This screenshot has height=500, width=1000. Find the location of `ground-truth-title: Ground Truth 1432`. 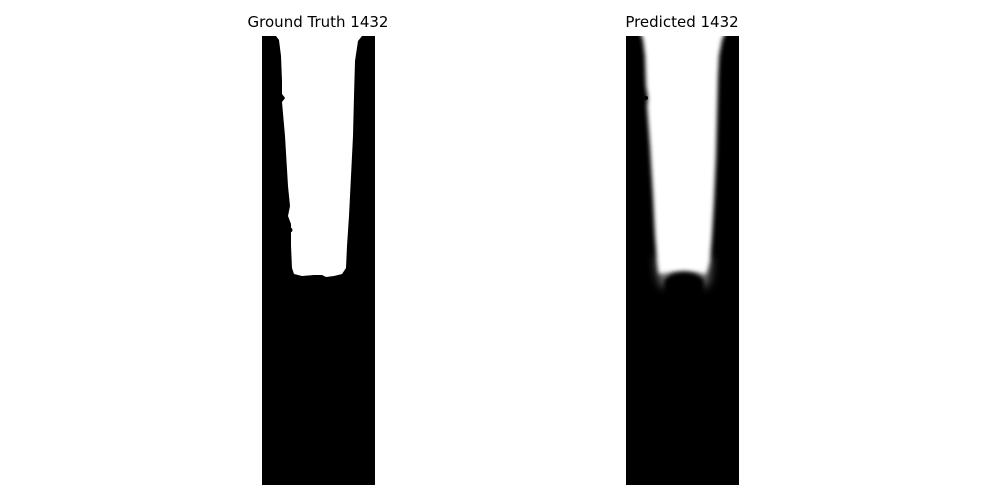

ground-truth-title: Ground Truth 1432 is located at coordinates (318, 22).